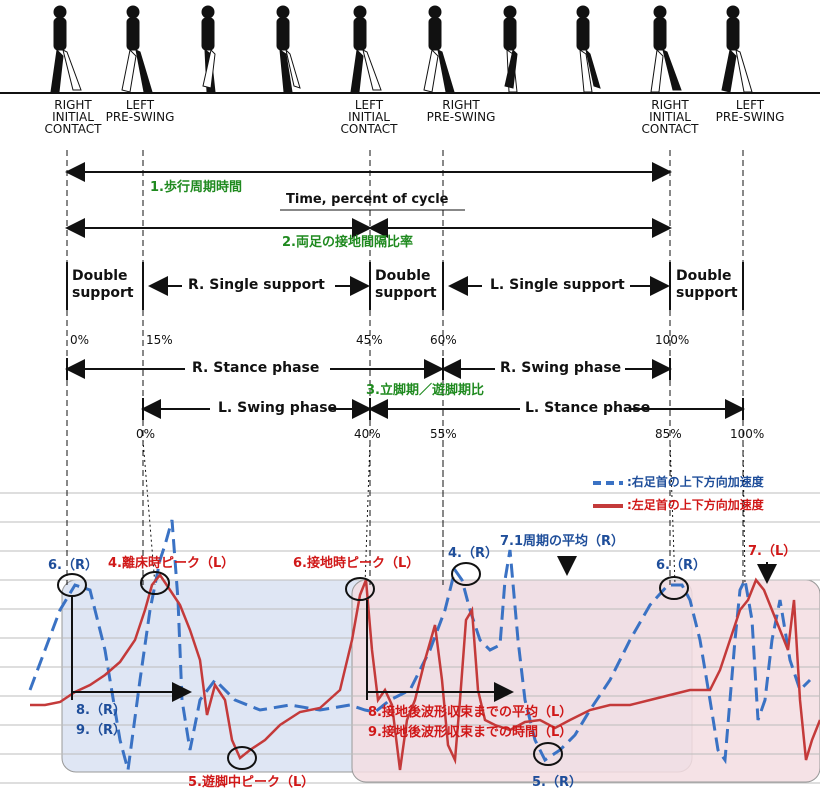 The image size is (820, 799). Describe the element at coordinates (103, 284) in the screenshot. I see `double-support-1: Double support` at that location.